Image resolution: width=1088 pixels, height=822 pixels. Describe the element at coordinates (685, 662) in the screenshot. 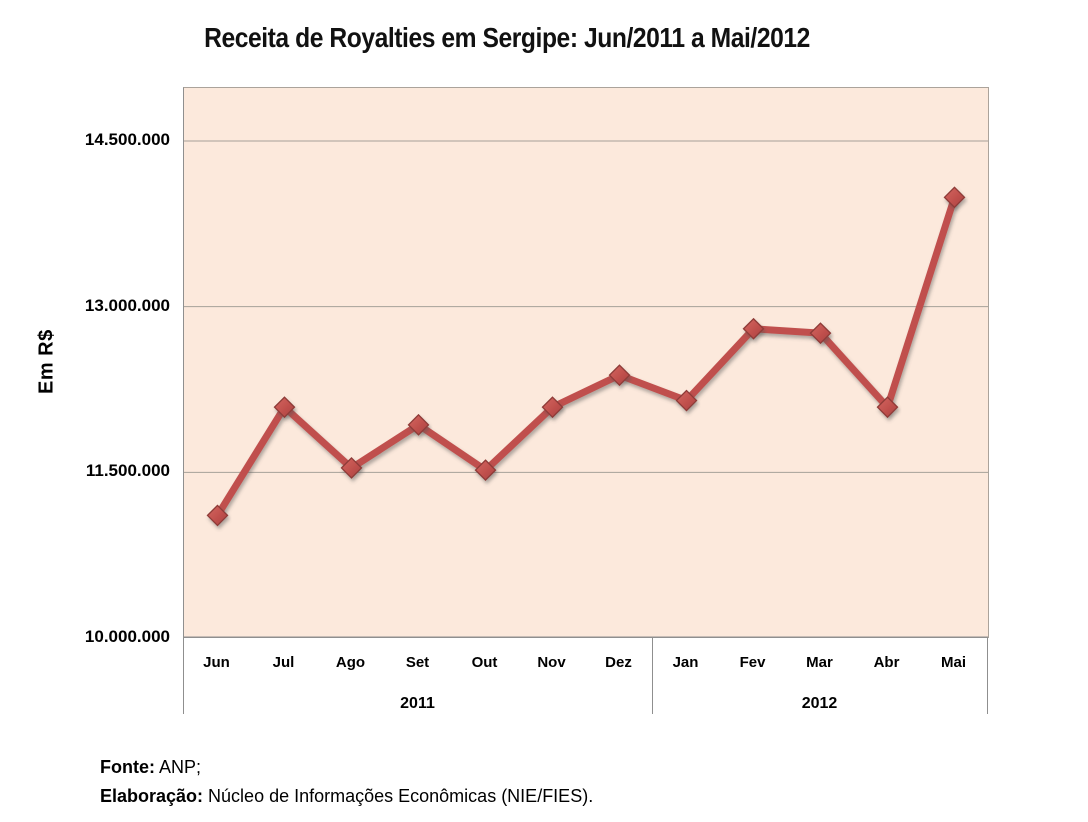

I see `x-tick-label: Jan` at that location.